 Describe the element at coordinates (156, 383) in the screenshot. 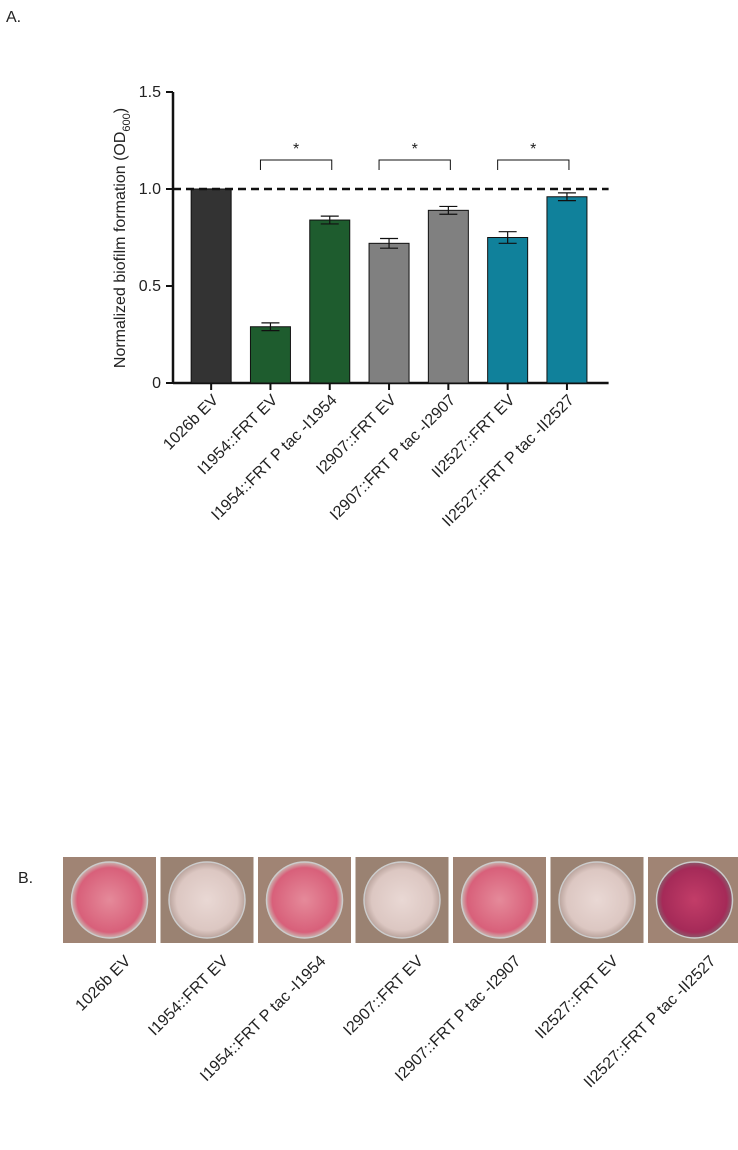

I see `y-tick-label: 0` at that location.